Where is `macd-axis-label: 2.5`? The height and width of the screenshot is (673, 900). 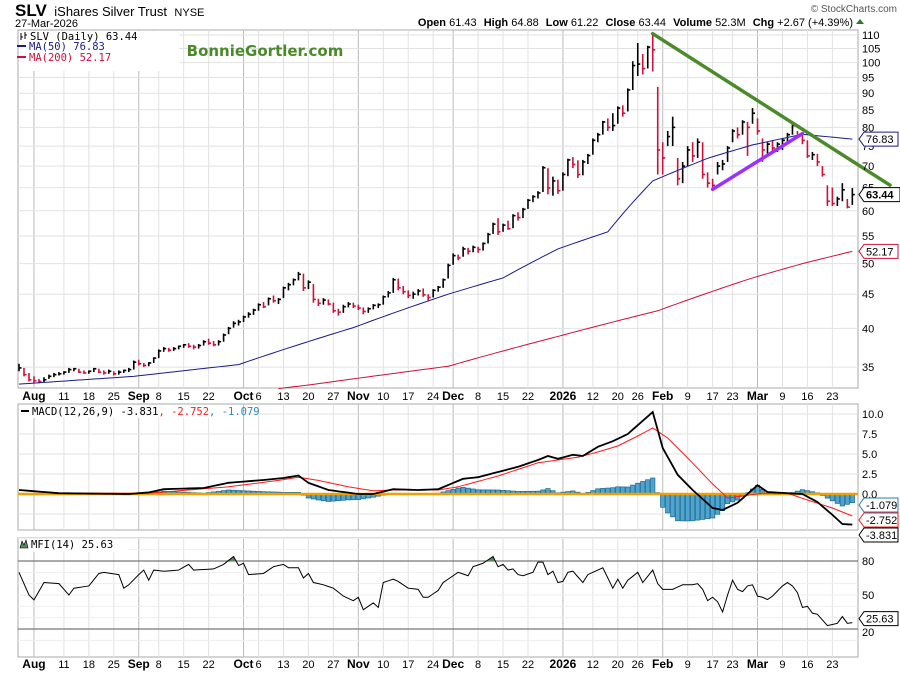 macd-axis-label: 2.5 is located at coordinates (869, 475).